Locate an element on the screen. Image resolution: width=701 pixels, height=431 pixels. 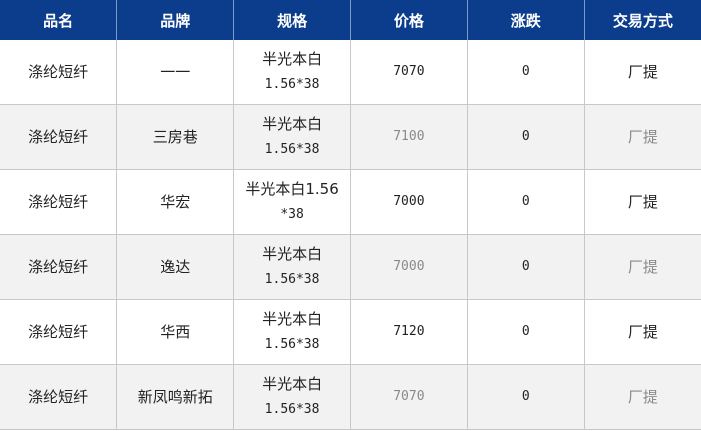
header-spec: 规格 is located at coordinates (292, 20).